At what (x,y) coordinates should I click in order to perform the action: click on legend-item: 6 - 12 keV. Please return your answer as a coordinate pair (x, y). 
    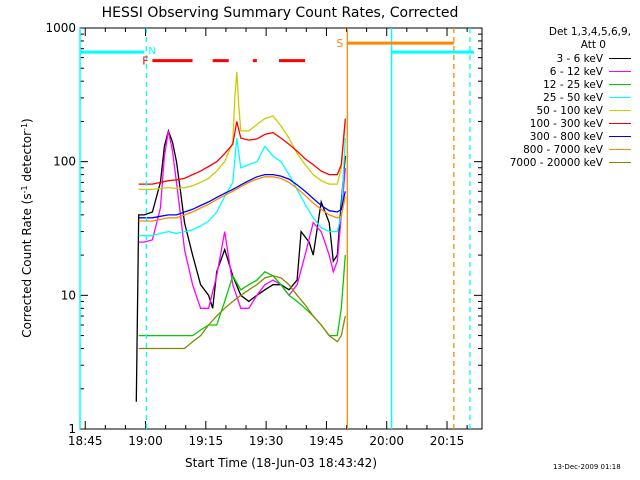
    Looking at the image, I should click on (561, 71).